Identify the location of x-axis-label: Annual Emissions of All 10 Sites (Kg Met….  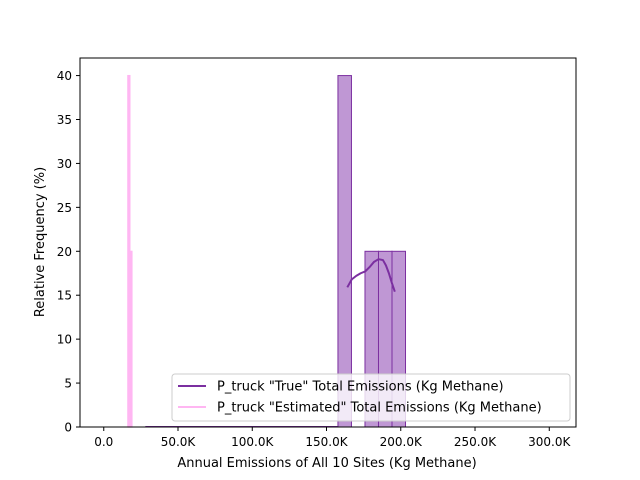
(326, 463).